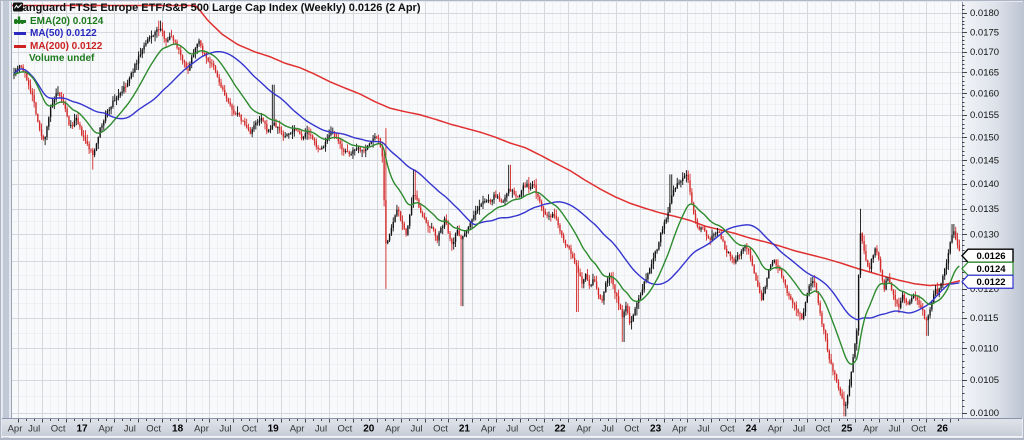 This screenshot has width=1024, height=440. I want to click on y-axis-tick-label: 0.0155, so click(984, 115).